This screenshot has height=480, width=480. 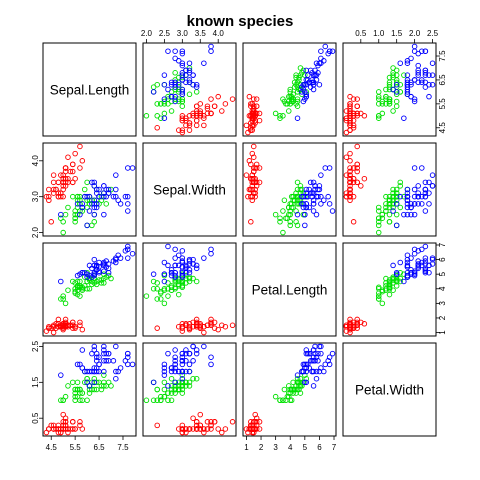 What do you see at coordinates (334, 447) in the screenshot?
I see `tick-label: 7` at bounding box center [334, 447].